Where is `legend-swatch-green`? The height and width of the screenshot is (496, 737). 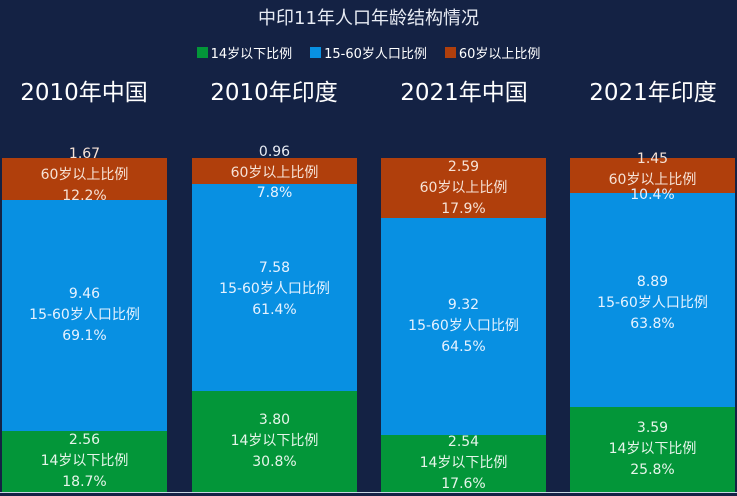 legend-swatch-green is located at coordinates (202, 52).